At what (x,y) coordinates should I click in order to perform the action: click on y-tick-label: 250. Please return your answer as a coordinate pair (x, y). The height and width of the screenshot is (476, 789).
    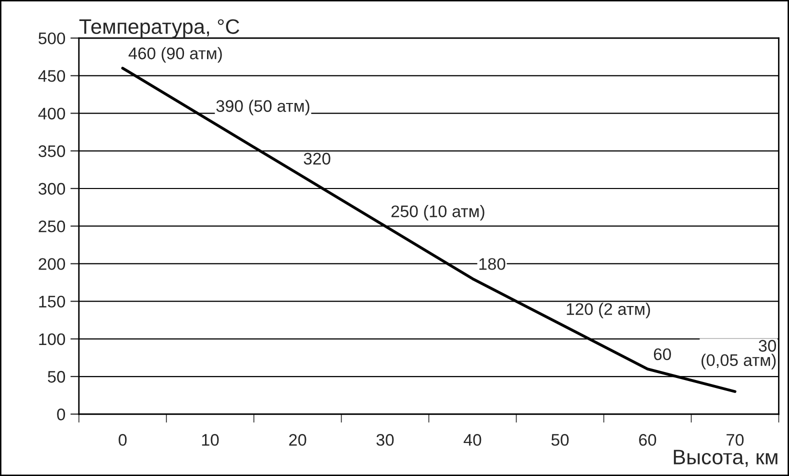
    Looking at the image, I should click on (52, 226).